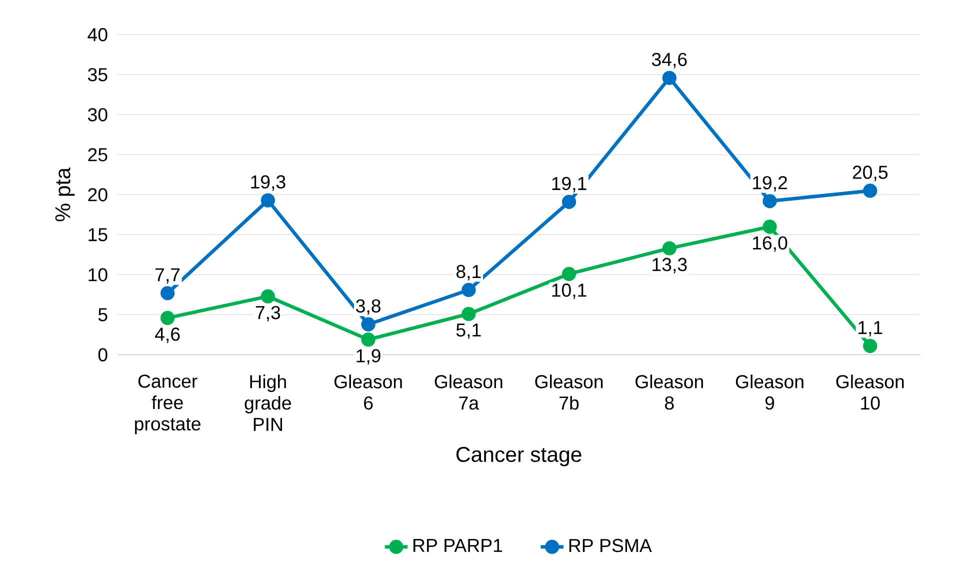 The height and width of the screenshot is (579, 955). I want to click on x-tick-label: High grade PIN, so click(267, 402).